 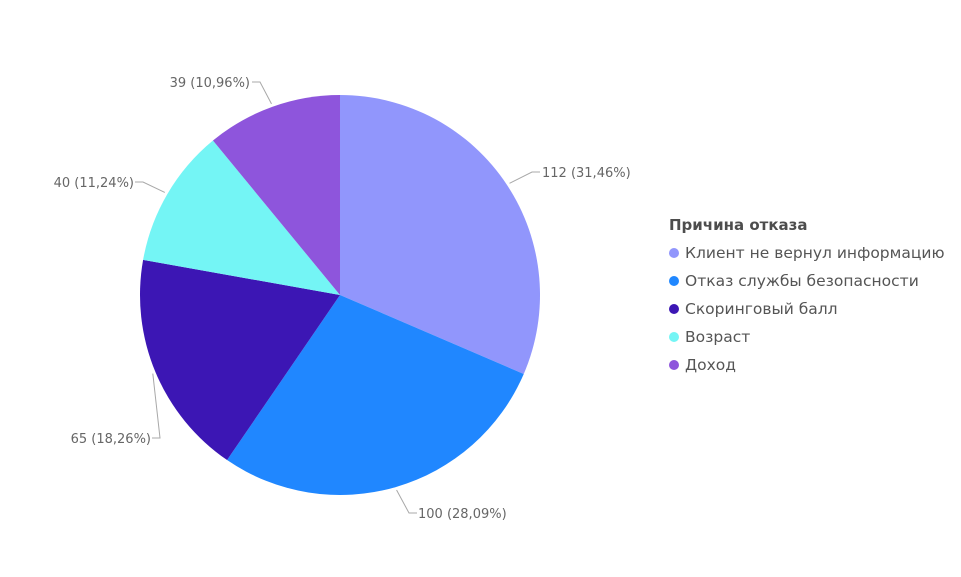 What do you see at coordinates (718, 337) in the screenshot?
I see `legend-label: Возраст` at bounding box center [718, 337].